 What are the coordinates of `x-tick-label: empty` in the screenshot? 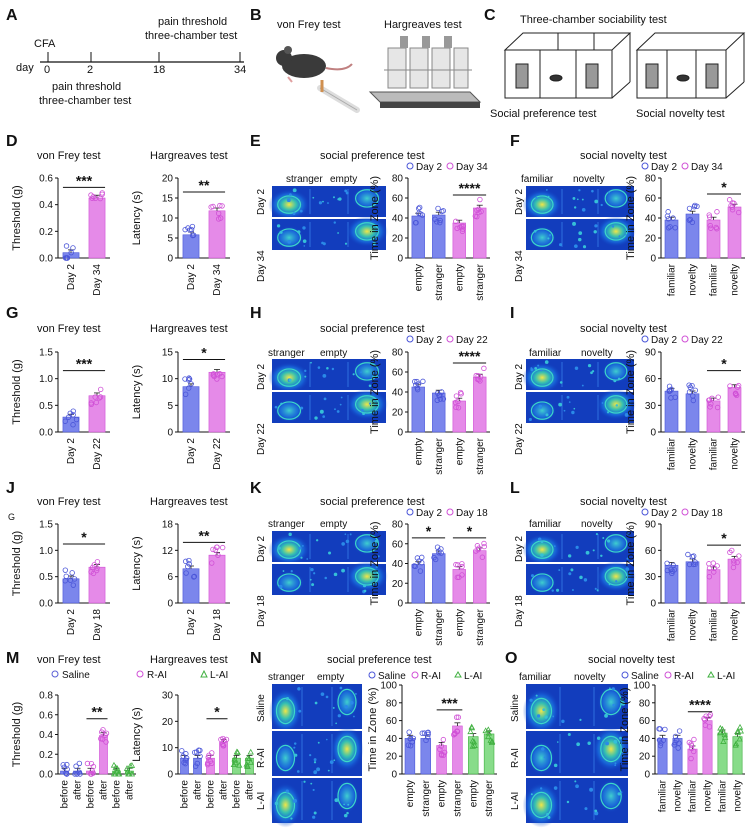 It's located at (418, 622).